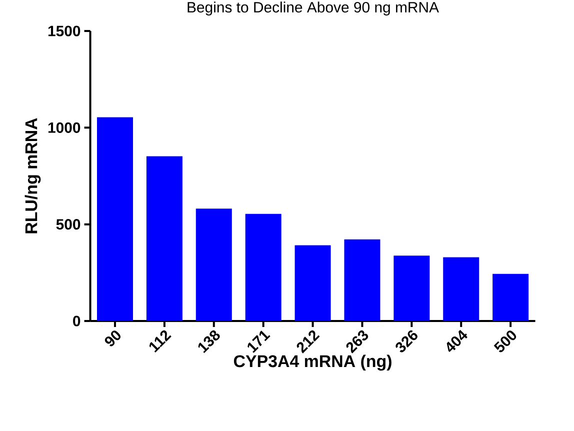 The height and width of the screenshot is (431, 574). Describe the element at coordinates (505, 341) in the screenshot. I see `x-tick-label: 500` at that location.